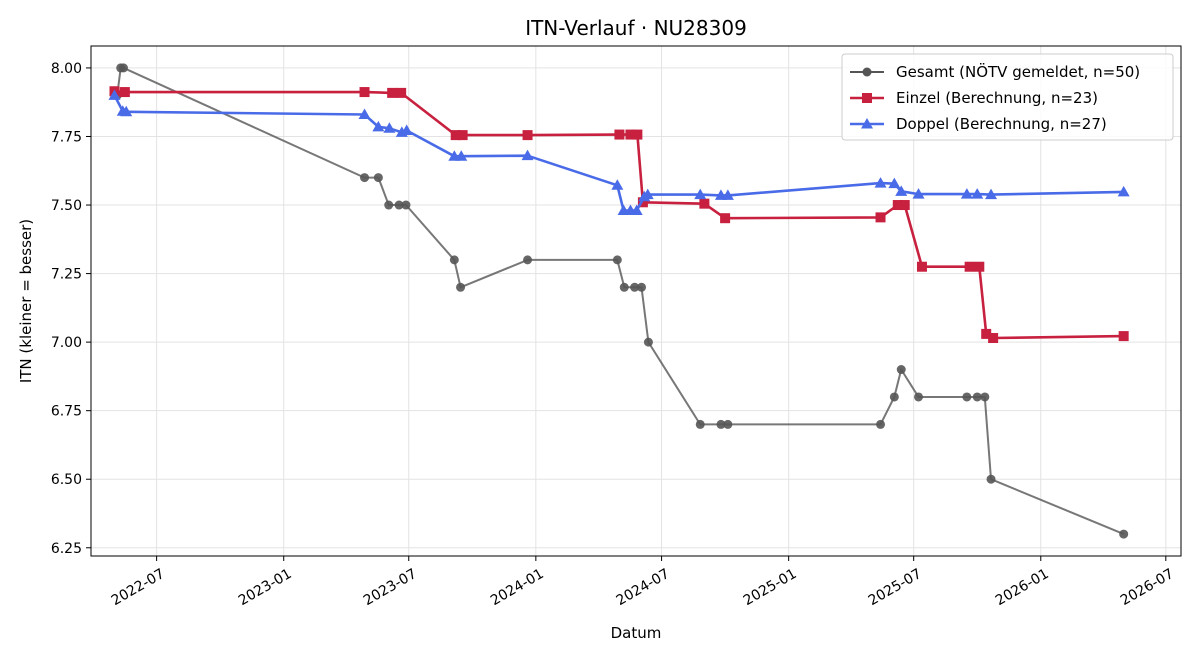  What do you see at coordinates (636, 633) in the screenshot?
I see `x-axis-title: Datum` at bounding box center [636, 633].